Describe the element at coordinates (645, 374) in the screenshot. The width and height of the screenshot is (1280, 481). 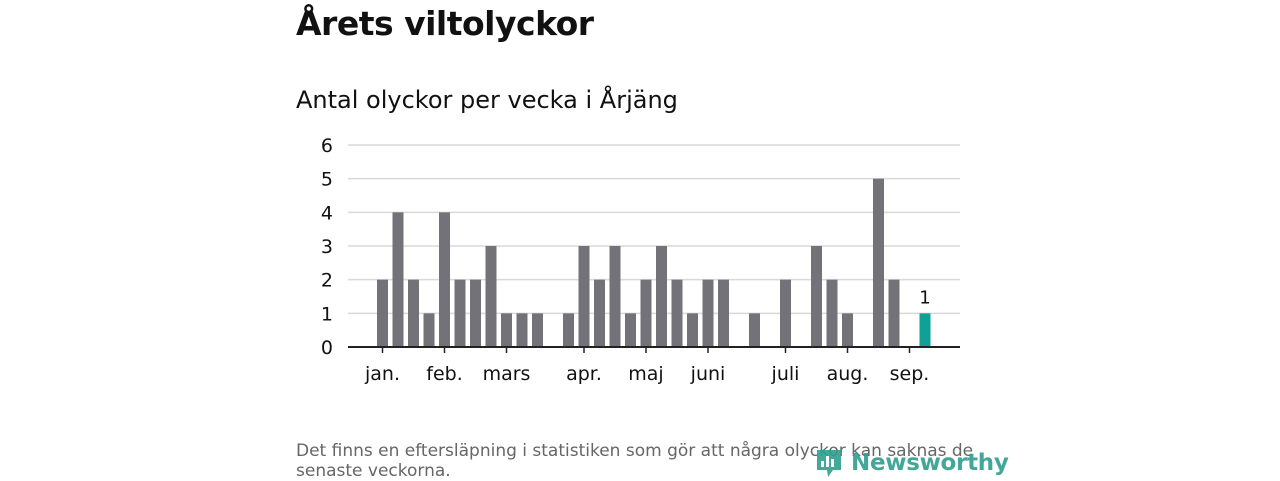
I see `x-tick-label: maj` at that location.